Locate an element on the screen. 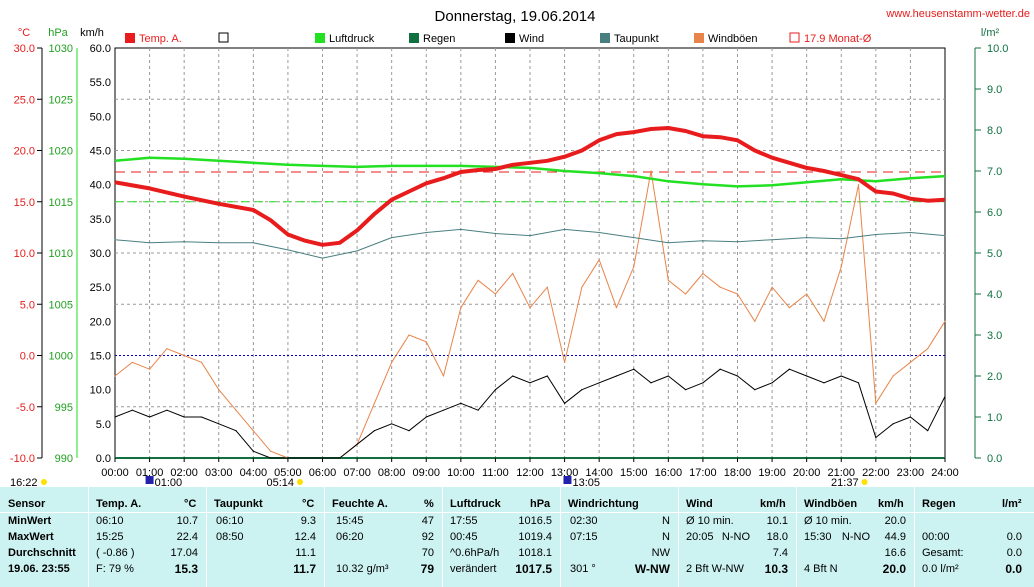  cell-wind-v: 18.0 is located at coordinates (777, 537).